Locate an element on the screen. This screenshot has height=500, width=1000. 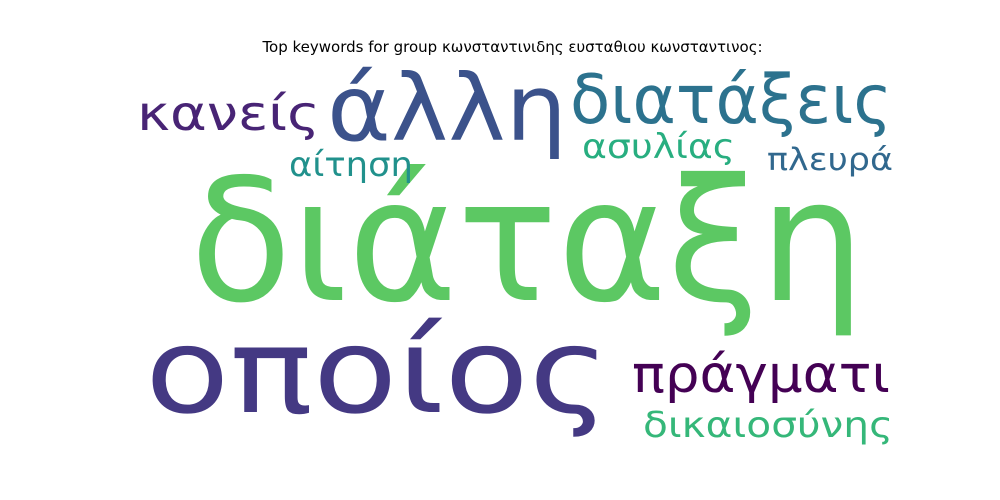
word-asylias: ασυλίας is located at coordinates (658, 147).